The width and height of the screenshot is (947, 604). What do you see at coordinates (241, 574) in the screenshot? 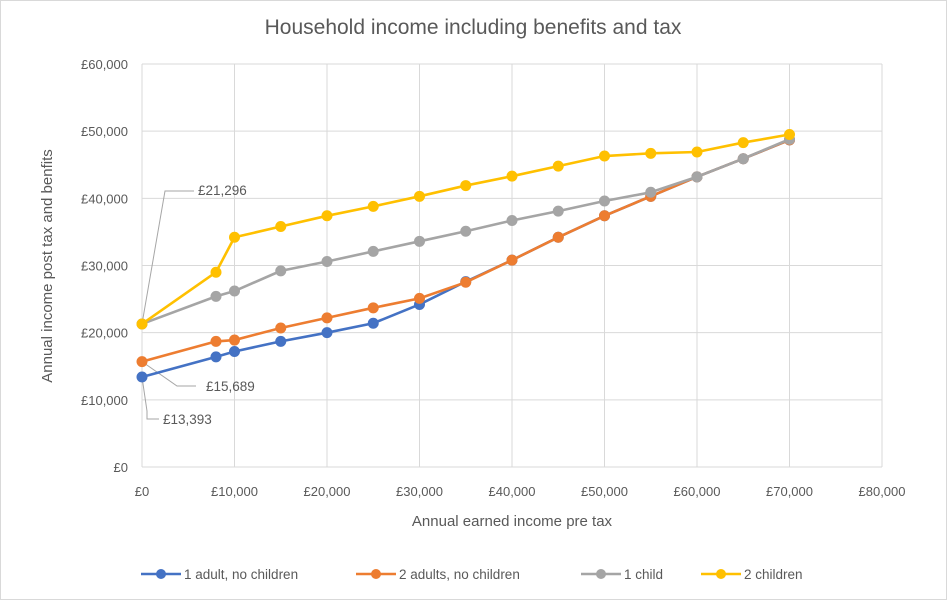
I see `legend-label: 1 adult, no children` at bounding box center [241, 574].